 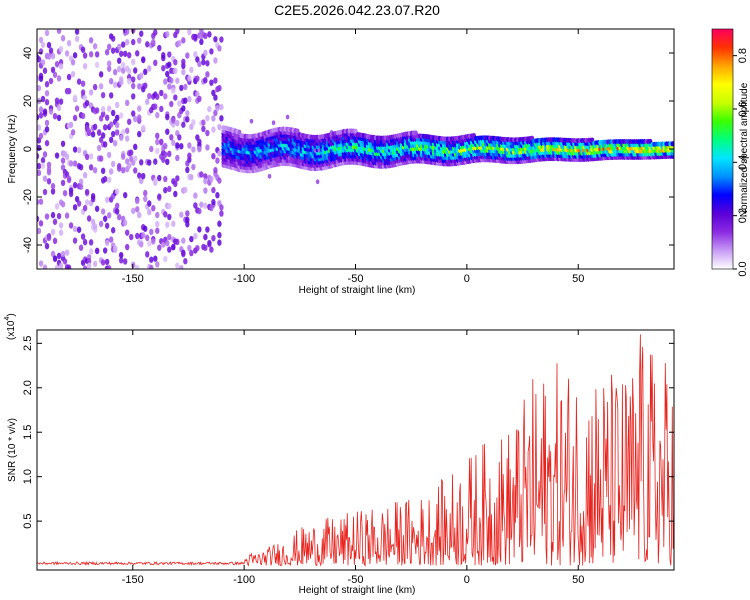 I want to click on colorbar-tick-label: 0.8, so click(x=743, y=55).